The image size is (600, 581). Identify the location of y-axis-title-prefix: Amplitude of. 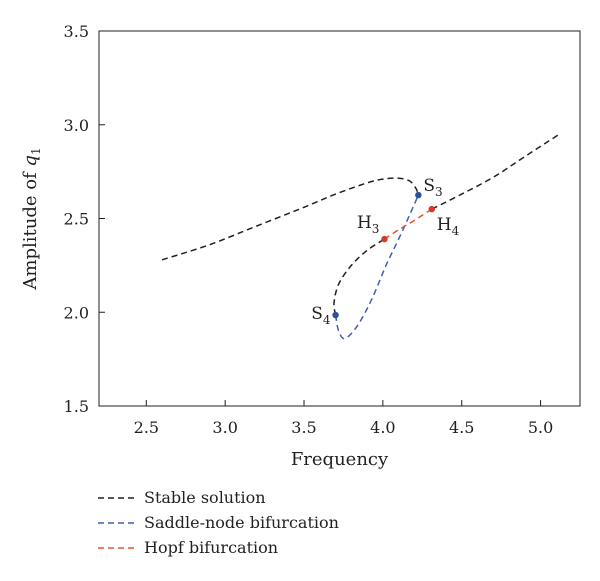
(30, 229).